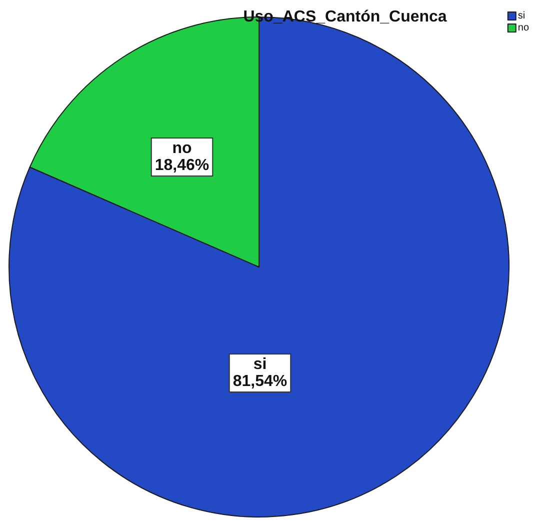 Image resolution: width=538 pixels, height=525 pixels. Describe the element at coordinates (524, 28) in the screenshot. I see `legend-label: no` at that location.